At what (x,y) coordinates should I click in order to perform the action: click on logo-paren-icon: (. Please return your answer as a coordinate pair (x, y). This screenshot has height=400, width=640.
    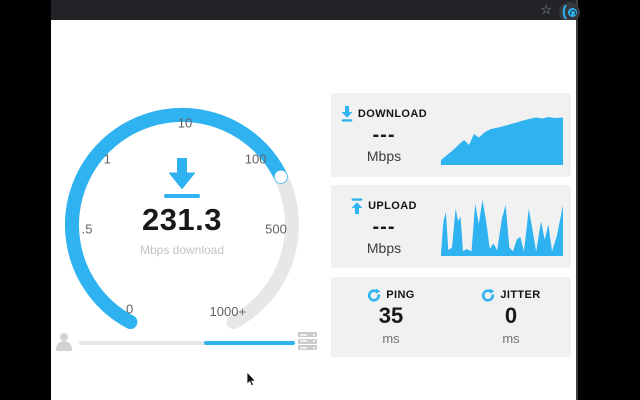
    Looking at the image, I should click on (564, 11).